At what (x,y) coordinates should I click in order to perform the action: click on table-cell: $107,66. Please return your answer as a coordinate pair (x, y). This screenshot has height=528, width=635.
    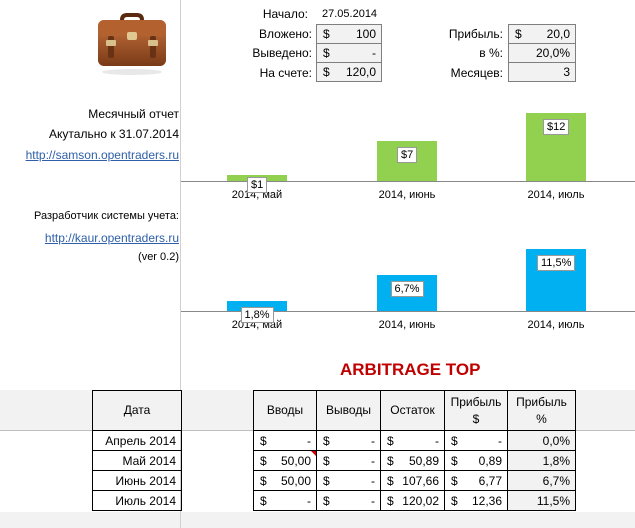
    Looking at the image, I should click on (412, 480).